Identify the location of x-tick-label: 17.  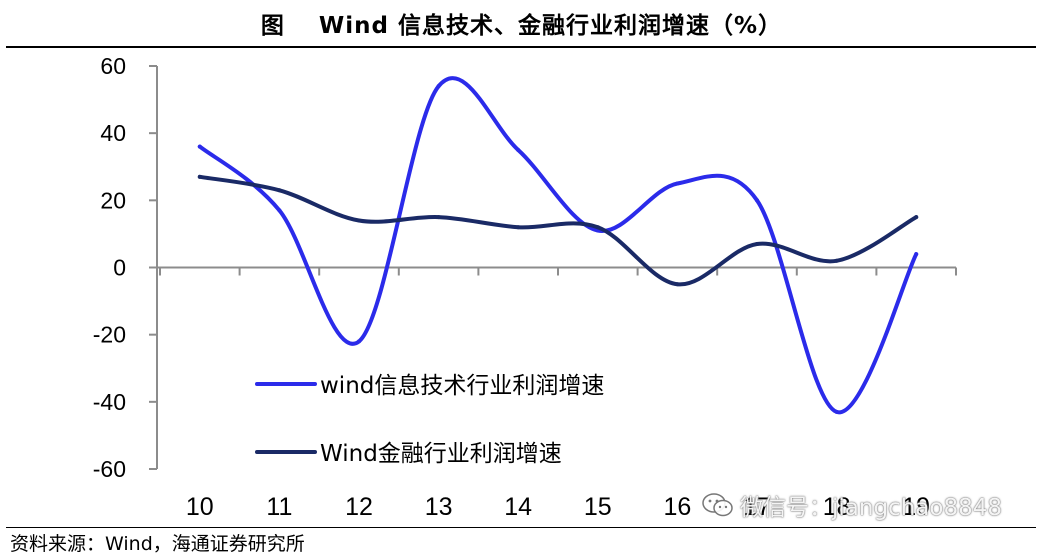
(757, 507).